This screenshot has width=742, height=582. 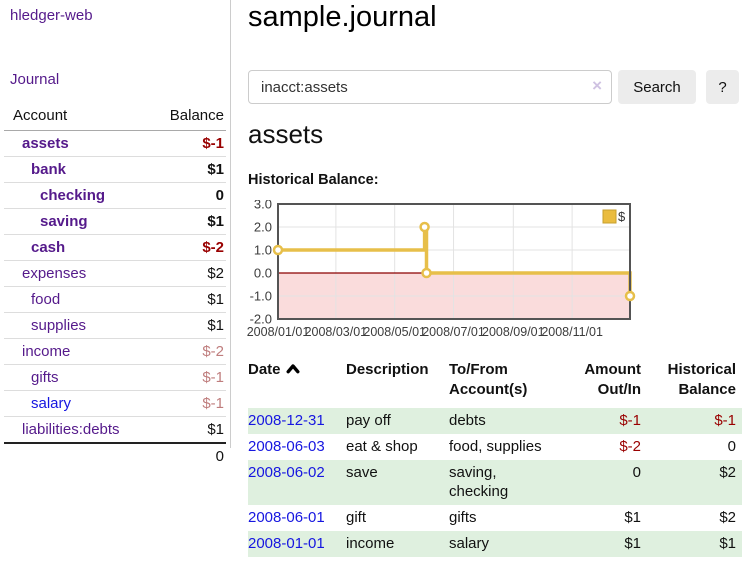 What do you see at coordinates (49, 169) in the screenshot?
I see `account-link: bank` at bounding box center [49, 169].